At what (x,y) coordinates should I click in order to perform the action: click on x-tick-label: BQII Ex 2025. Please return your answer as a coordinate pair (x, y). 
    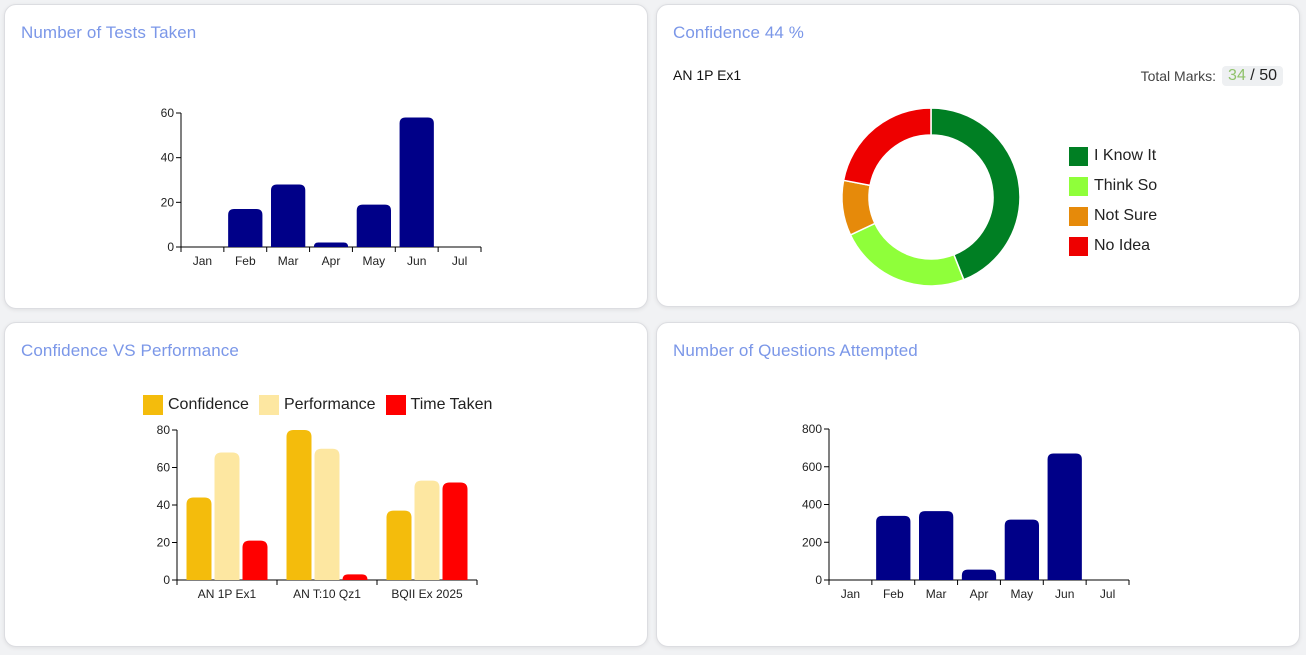
    Looking at the image, I should click on (427, 594).